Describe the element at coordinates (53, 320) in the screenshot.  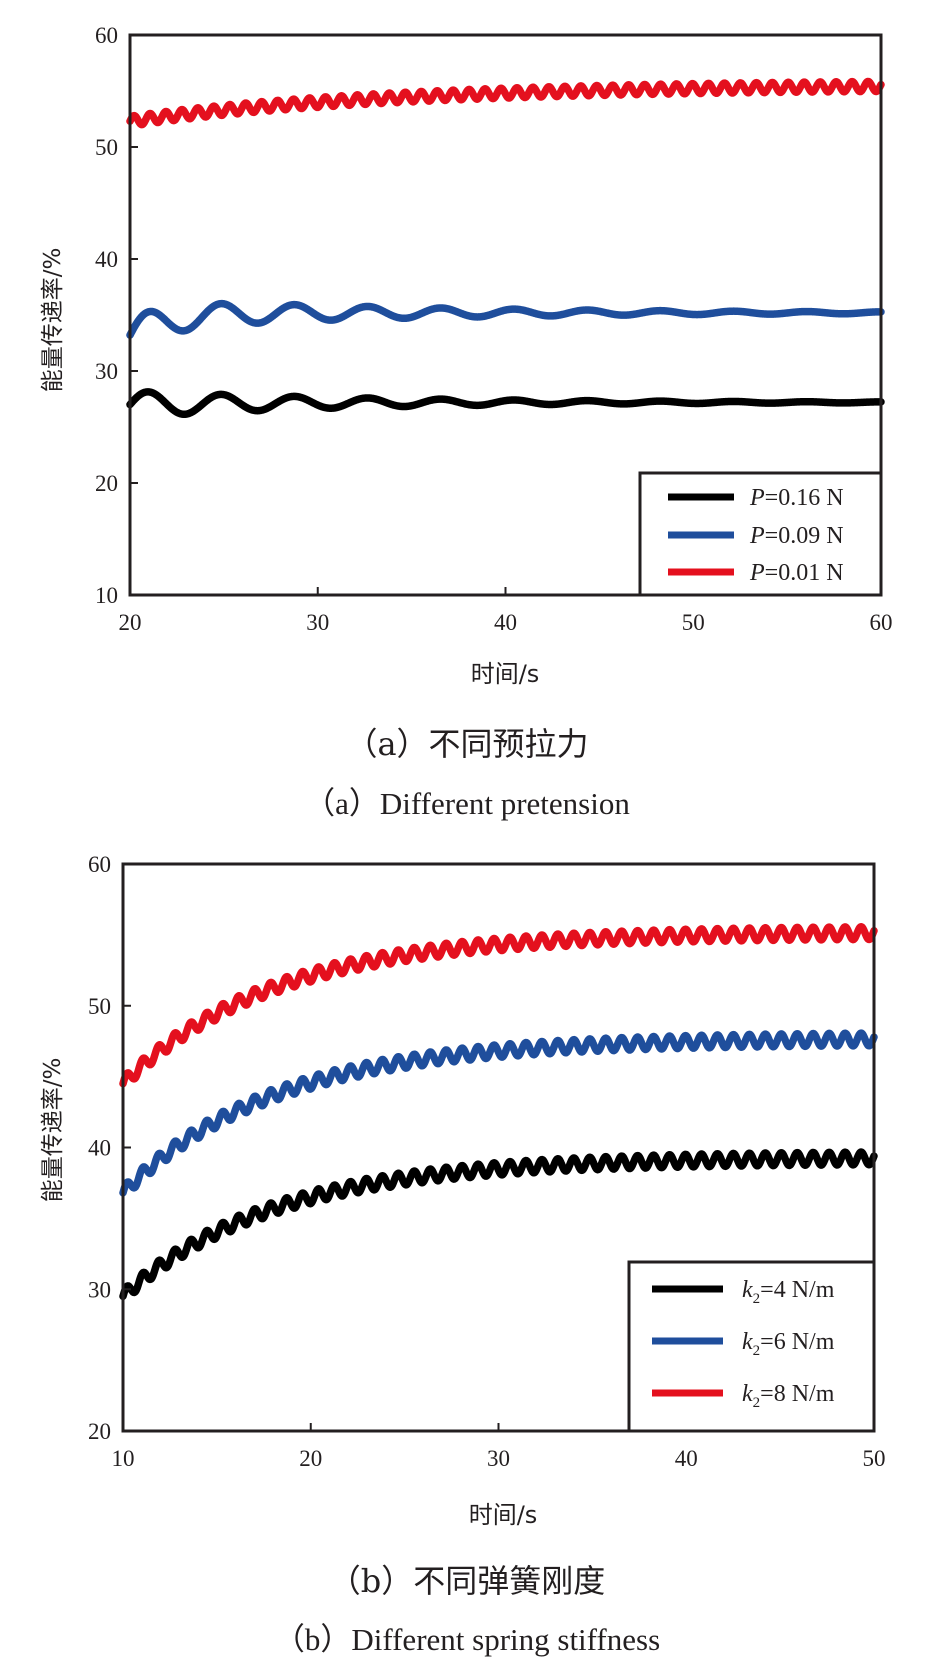
I see `chart-a-ylabel: 能量传递率/%` at that location.